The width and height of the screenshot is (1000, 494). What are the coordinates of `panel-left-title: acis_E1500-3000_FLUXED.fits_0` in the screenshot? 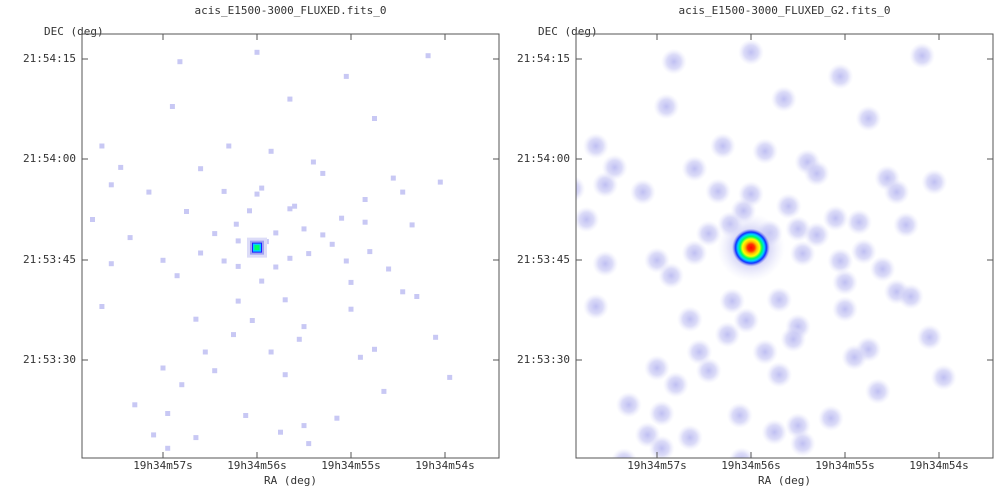 It's located at (290, 10).